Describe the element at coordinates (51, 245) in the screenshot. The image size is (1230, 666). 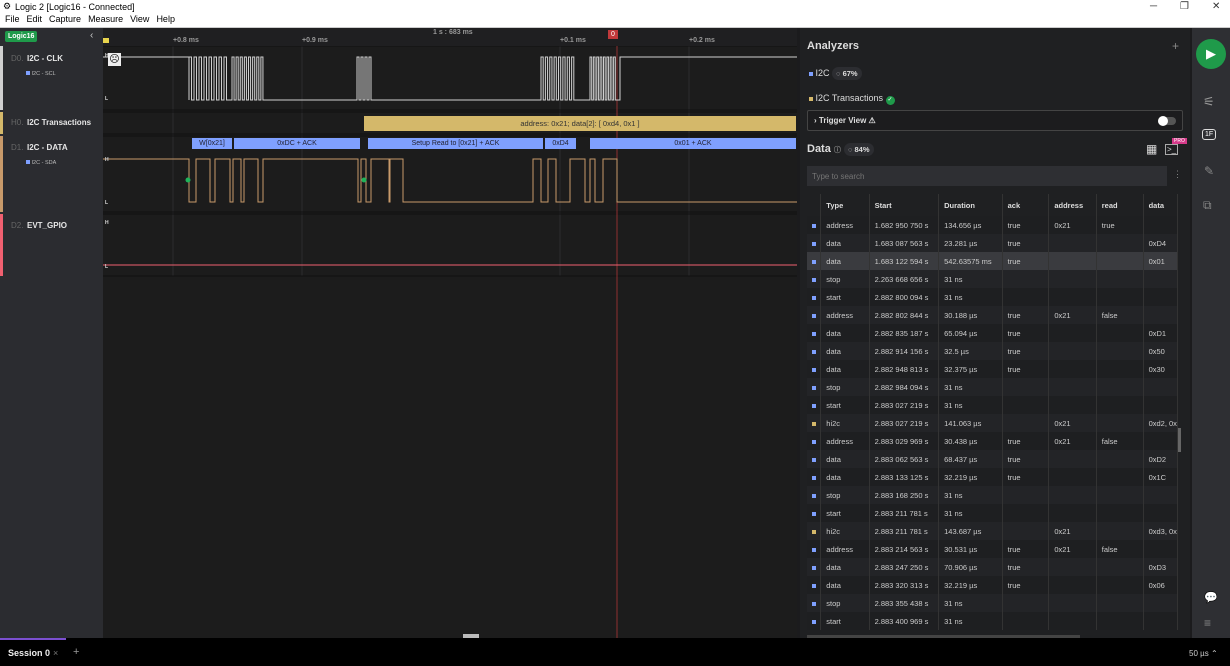
I see `channel-d2: D2. EVT_GPIO` at that location.